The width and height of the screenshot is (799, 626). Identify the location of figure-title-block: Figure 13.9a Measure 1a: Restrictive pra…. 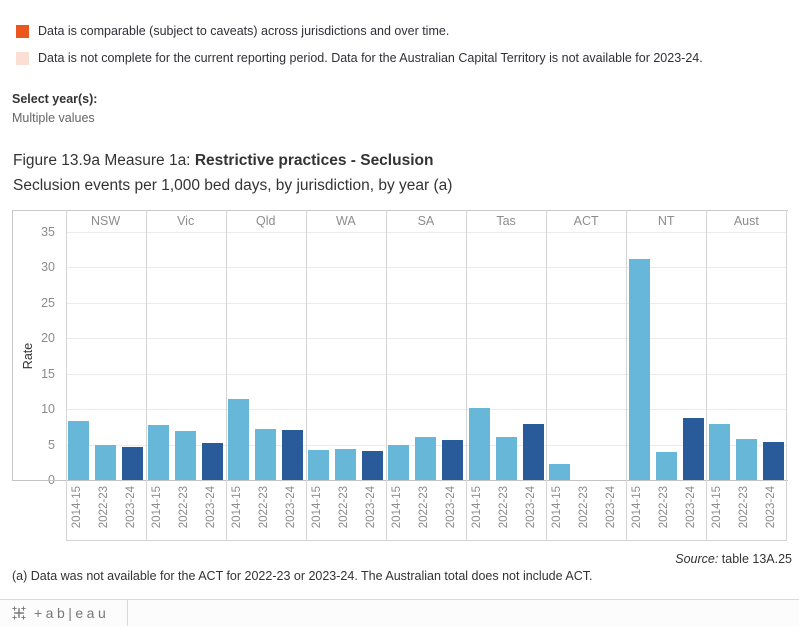
(232, 173).